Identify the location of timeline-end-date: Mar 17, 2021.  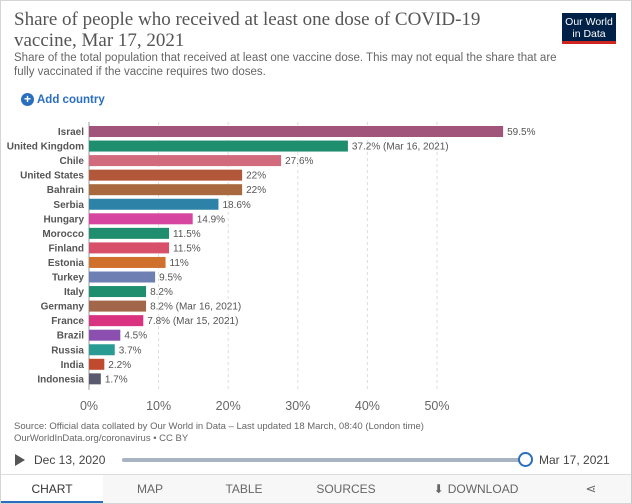
(574, 460).